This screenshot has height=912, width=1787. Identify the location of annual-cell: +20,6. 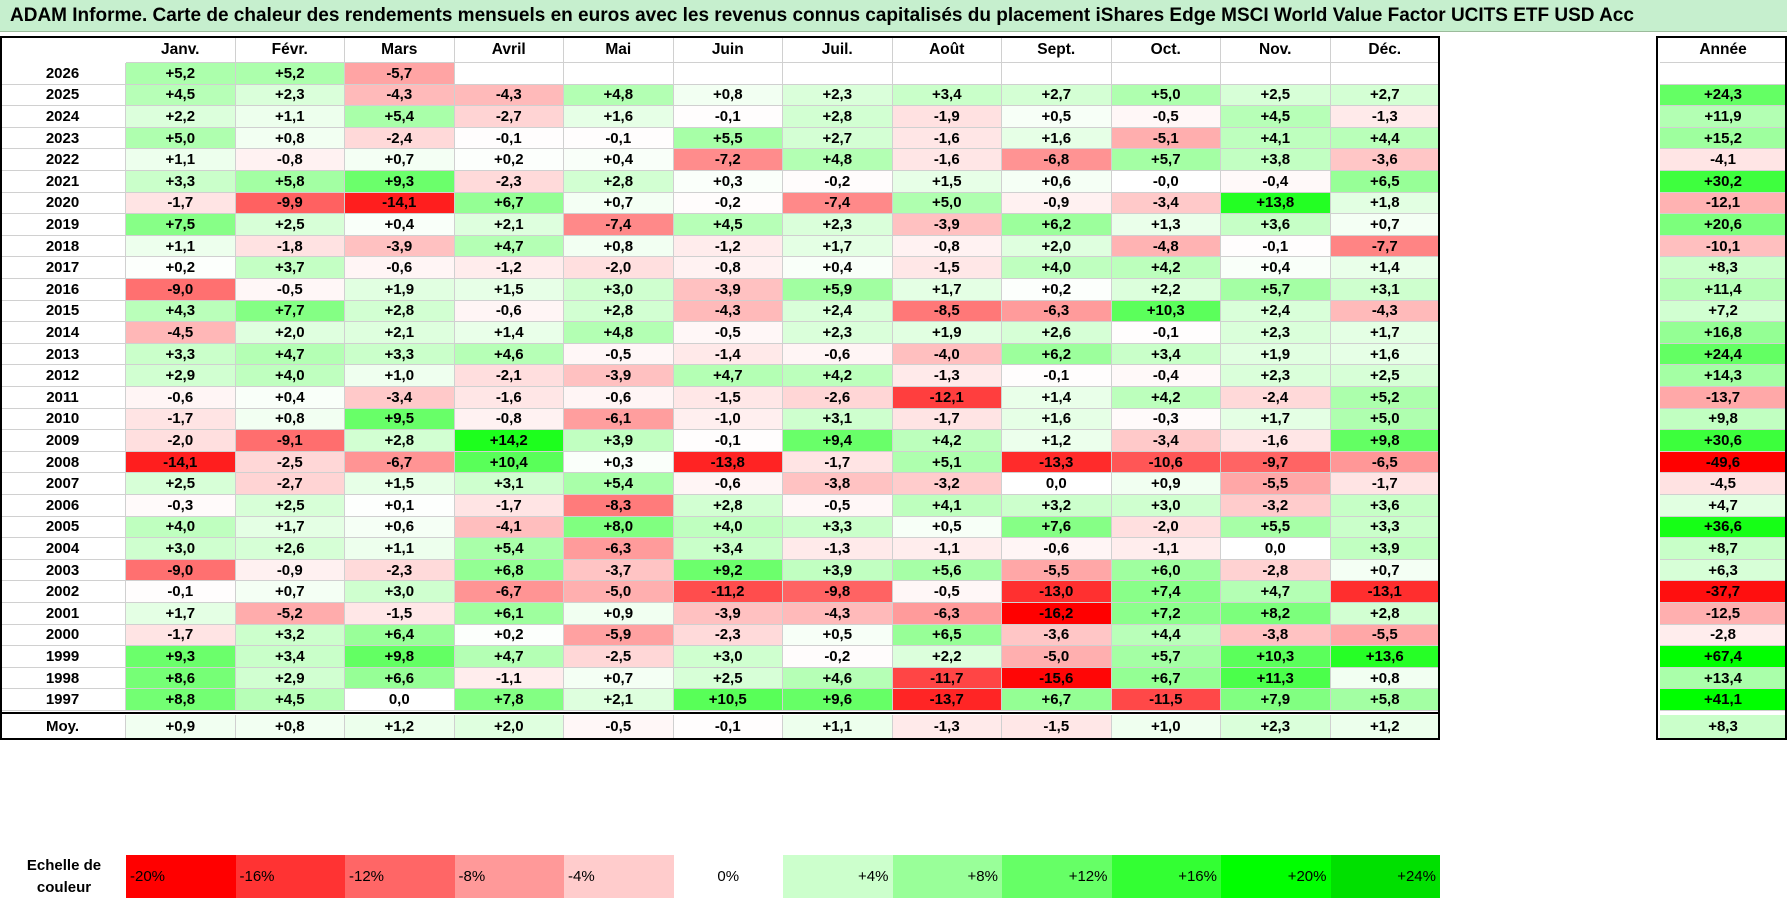
(1723, 225).